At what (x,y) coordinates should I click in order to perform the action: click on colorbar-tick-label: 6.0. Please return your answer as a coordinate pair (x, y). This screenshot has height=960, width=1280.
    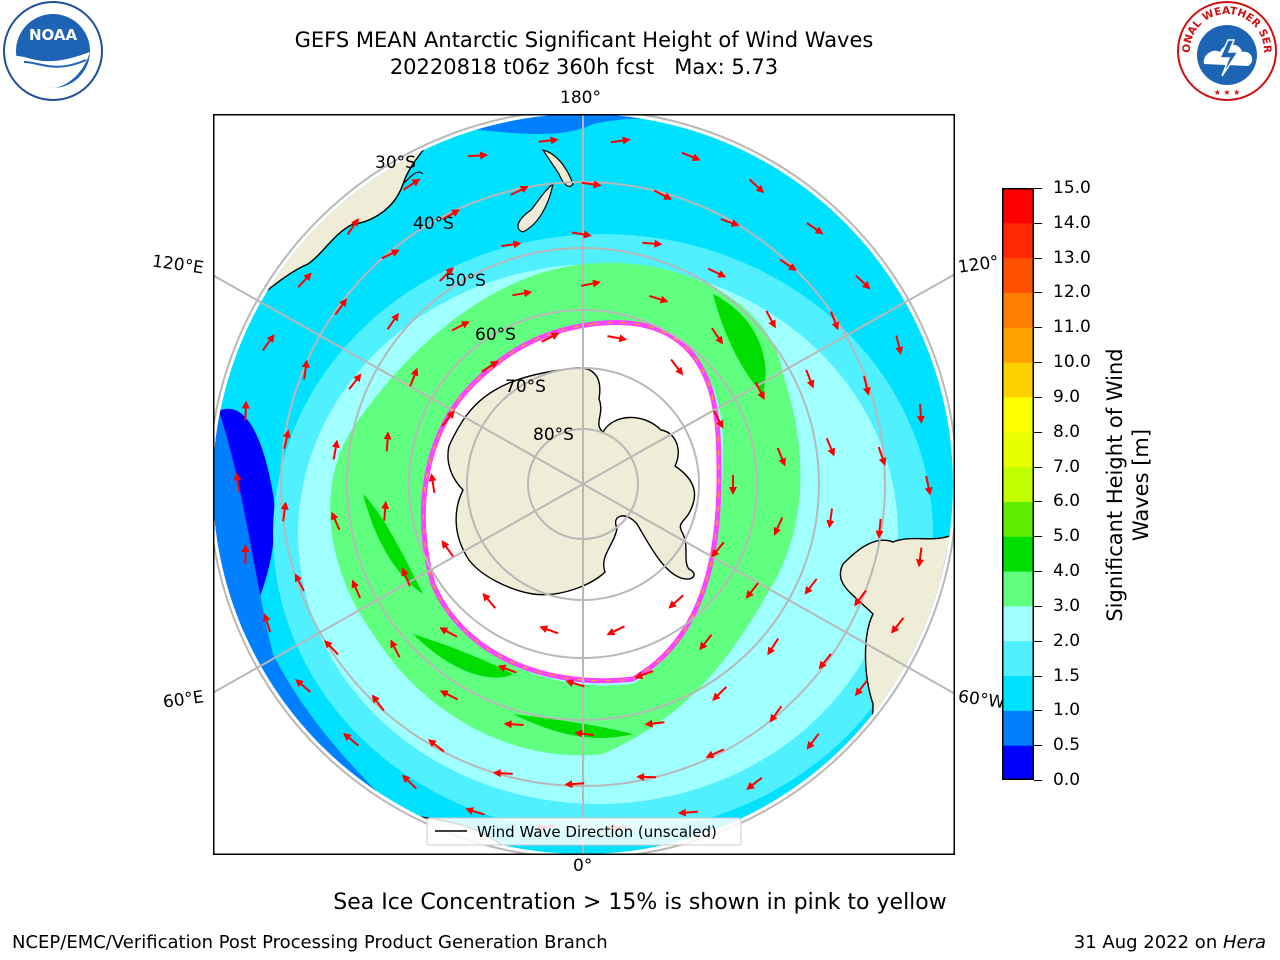
    Looking at the image, I should click on (1067, 501).